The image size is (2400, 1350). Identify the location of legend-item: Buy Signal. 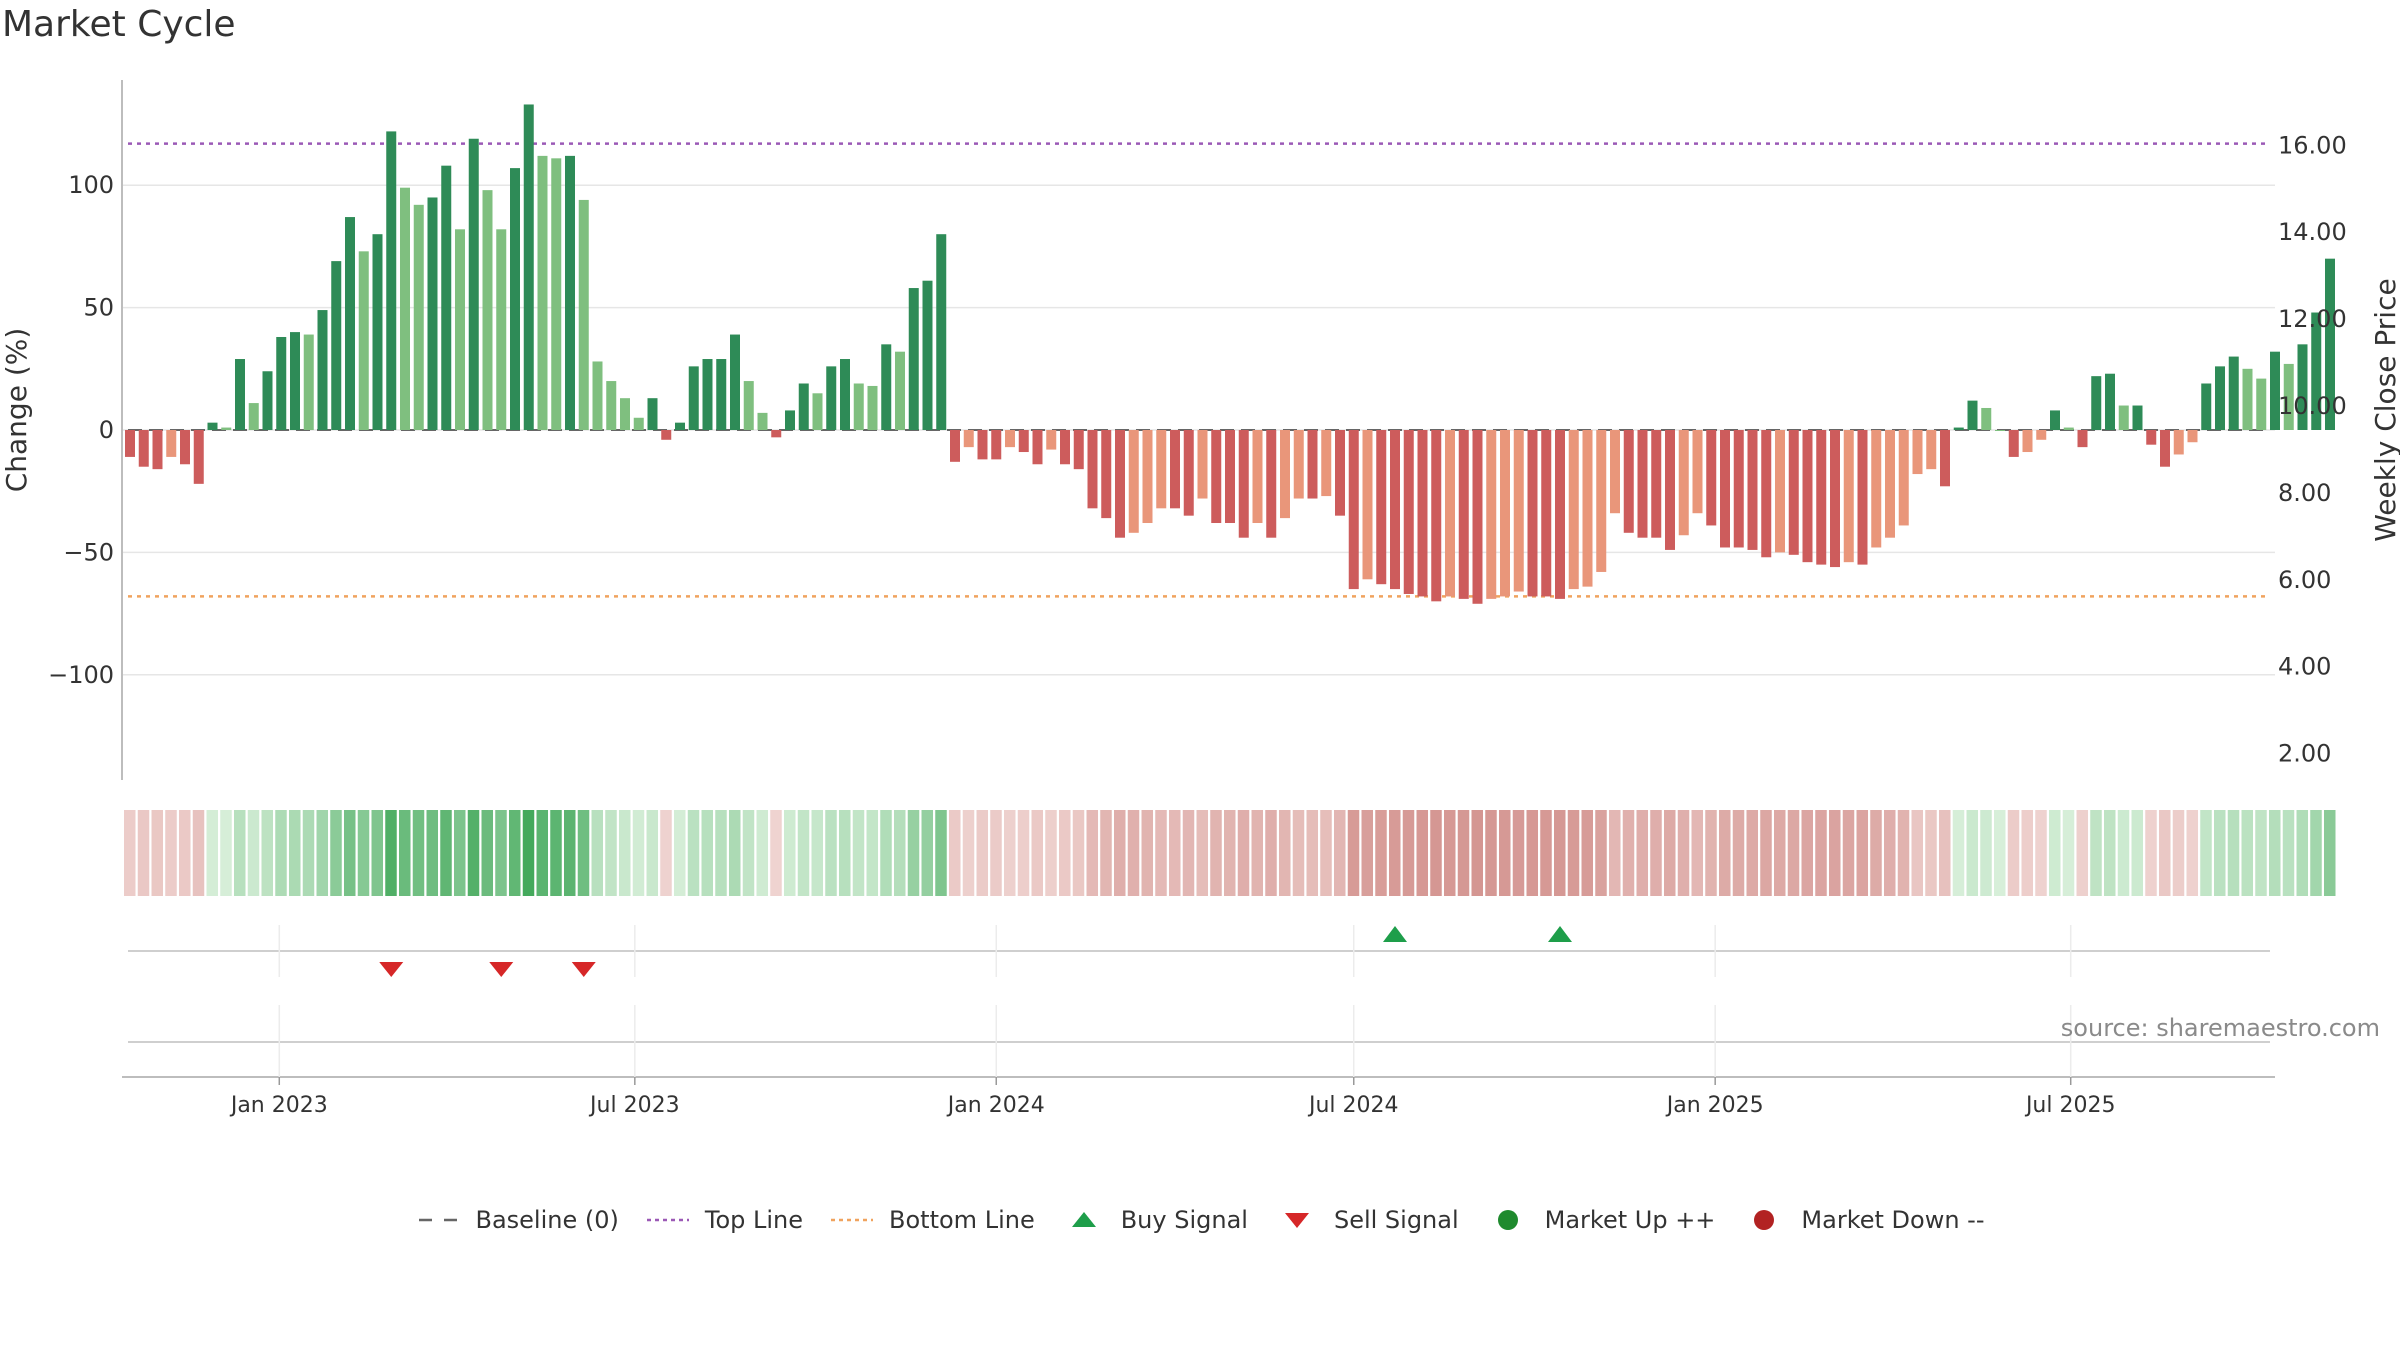
(1154, 1220).